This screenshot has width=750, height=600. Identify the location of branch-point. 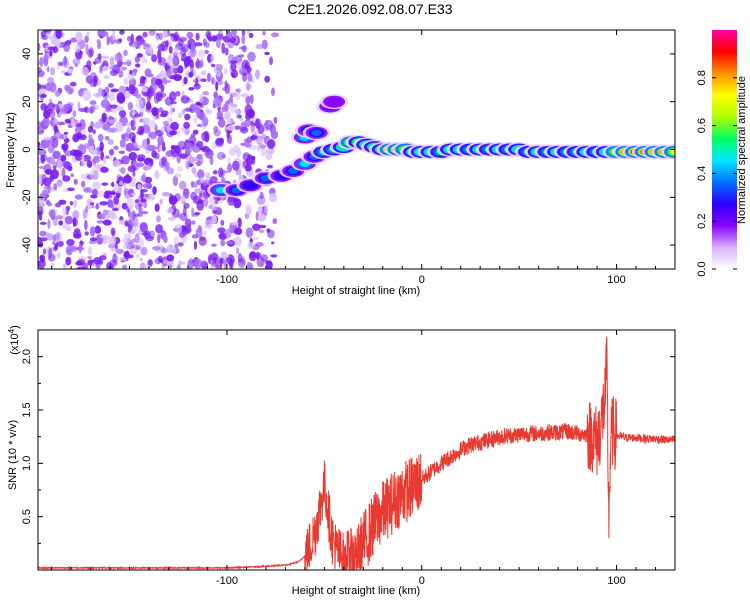
(316, 133).